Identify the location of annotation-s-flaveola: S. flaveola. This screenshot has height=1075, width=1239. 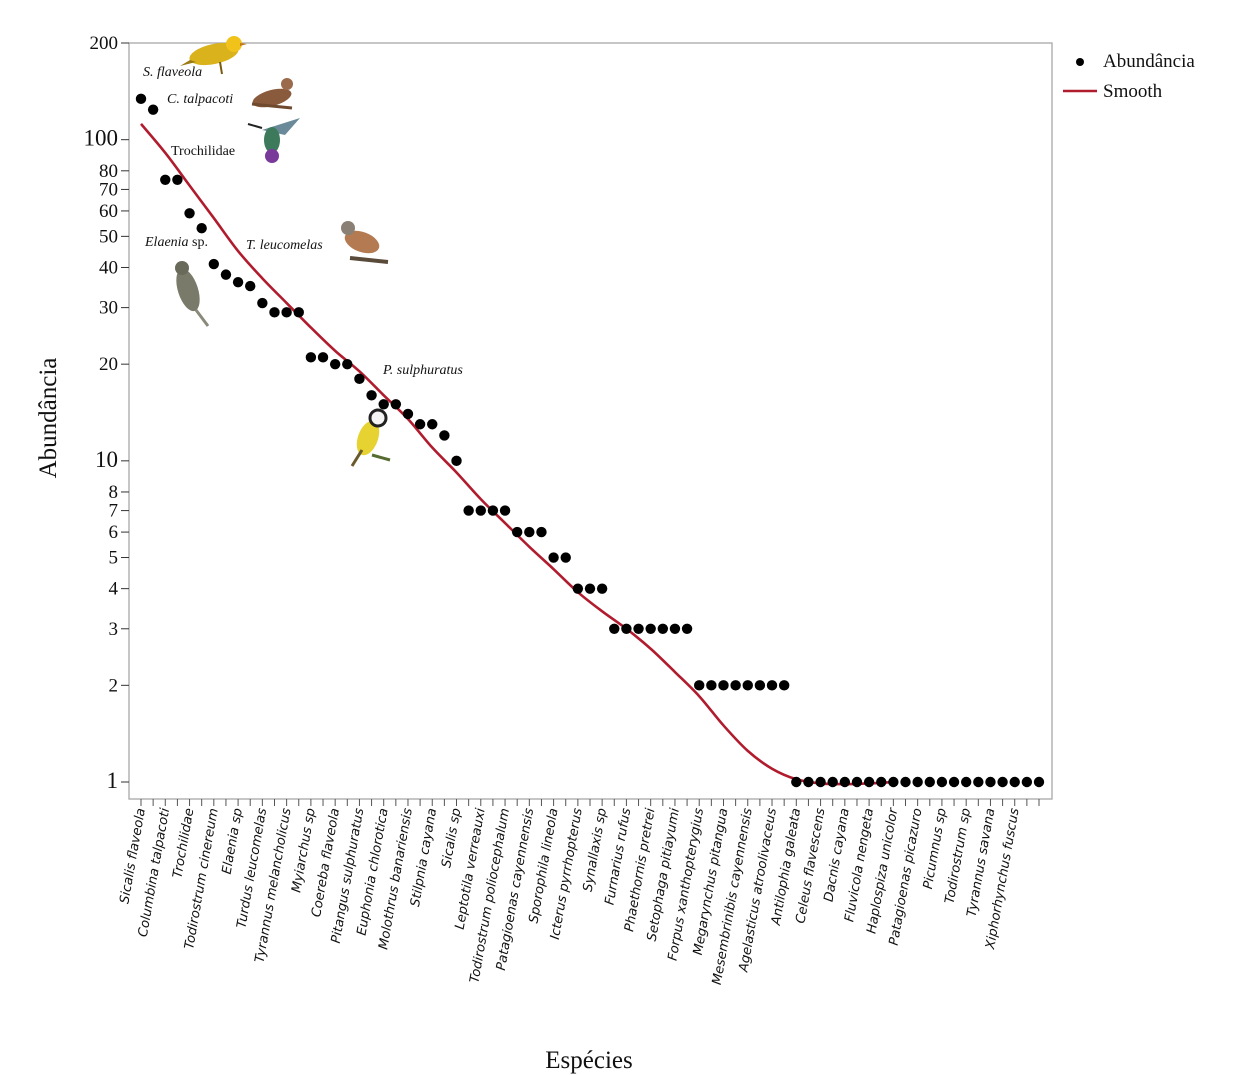
(172, 72).